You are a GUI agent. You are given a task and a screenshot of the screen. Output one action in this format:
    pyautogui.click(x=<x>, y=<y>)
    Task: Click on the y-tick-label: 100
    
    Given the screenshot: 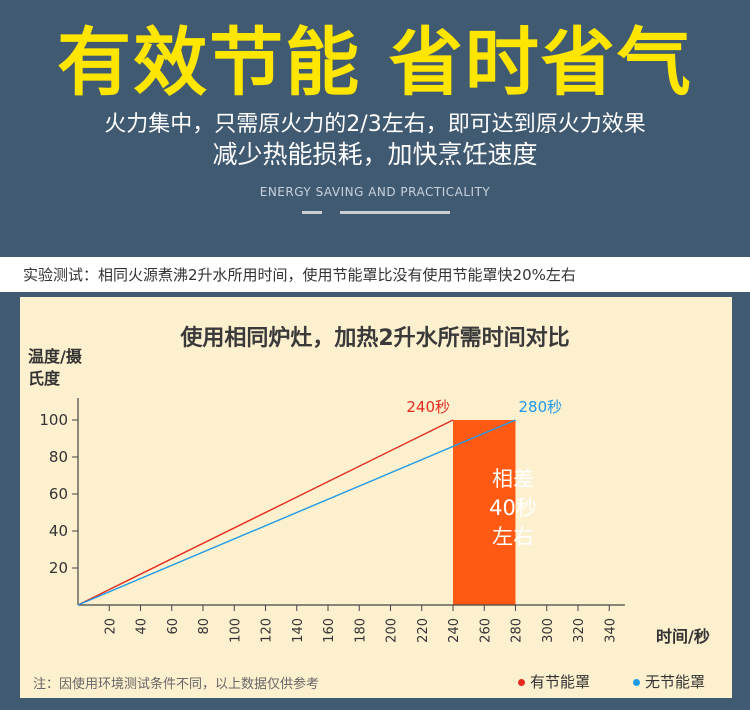 What is the action you would take?
    pyautogui.click(x=53, y=420)
    